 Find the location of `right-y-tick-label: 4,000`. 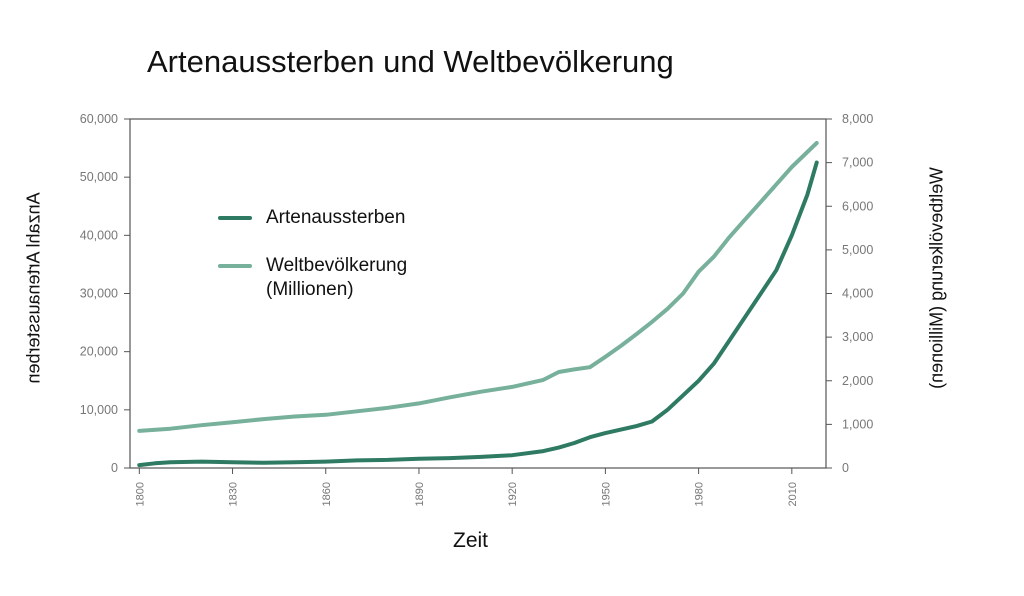

right-y-tick-label: 4,000 is located at coordinates (857, 294).